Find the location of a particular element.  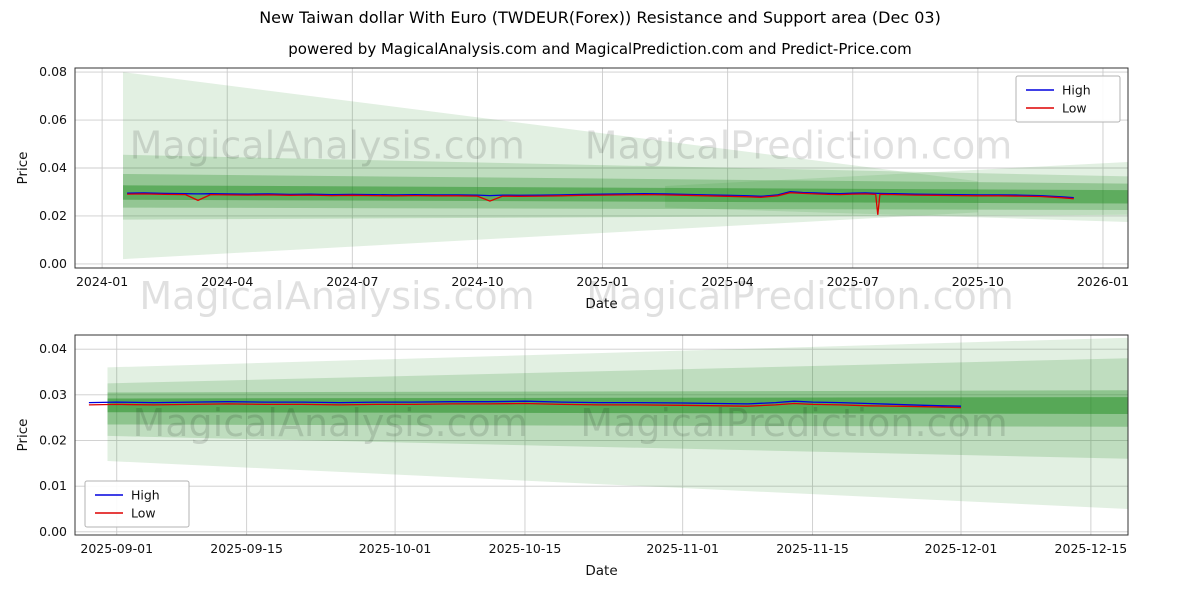

y-tick-label: 0.08 is located at coordinates (53, 71).